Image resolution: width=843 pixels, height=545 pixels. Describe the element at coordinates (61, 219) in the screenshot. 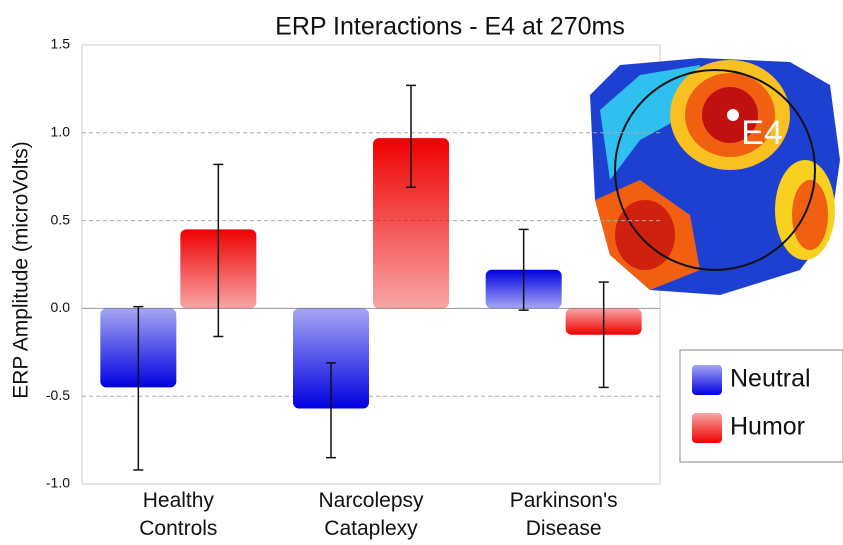

I see `y-tick-label: 0.5` at that location.